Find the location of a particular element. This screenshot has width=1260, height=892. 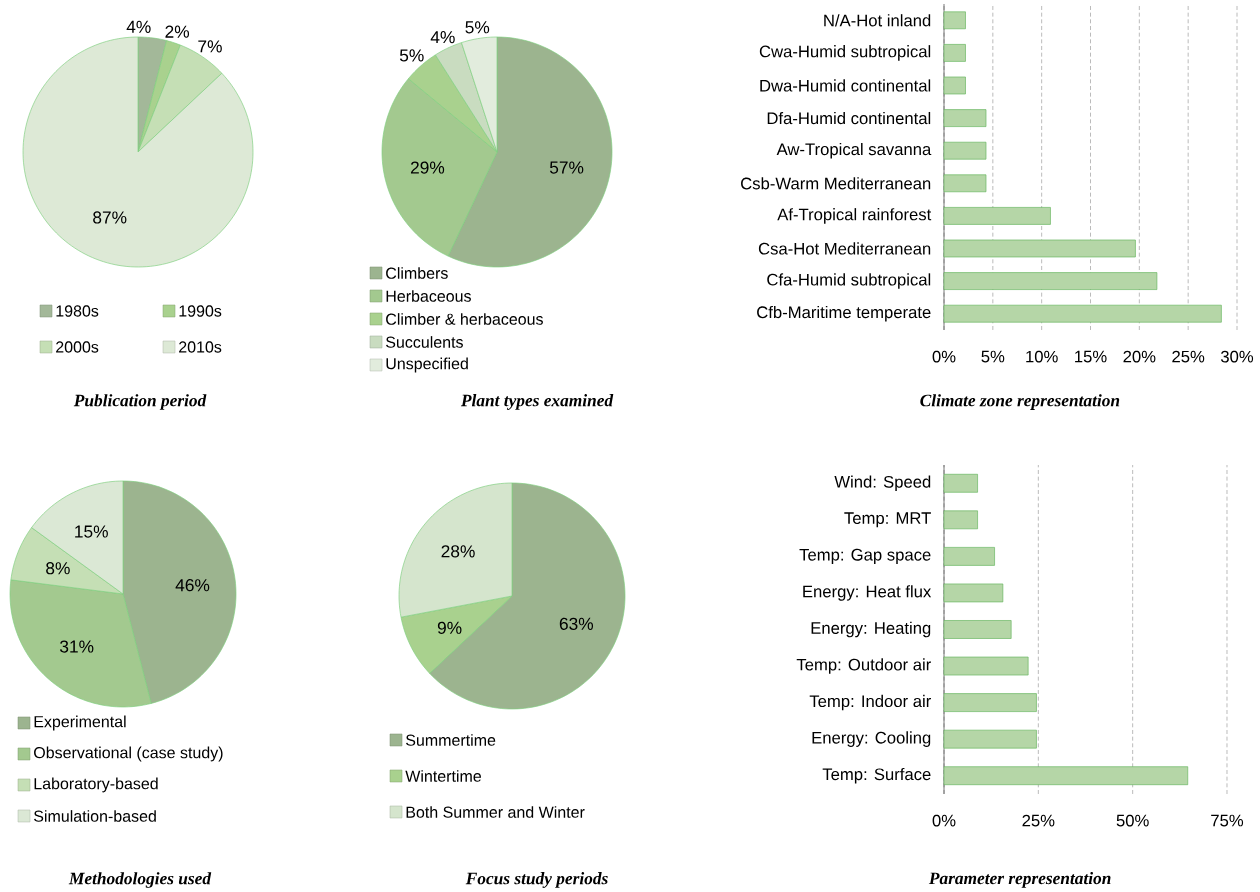

data-label: 63% is located at coordinates (576, 623).